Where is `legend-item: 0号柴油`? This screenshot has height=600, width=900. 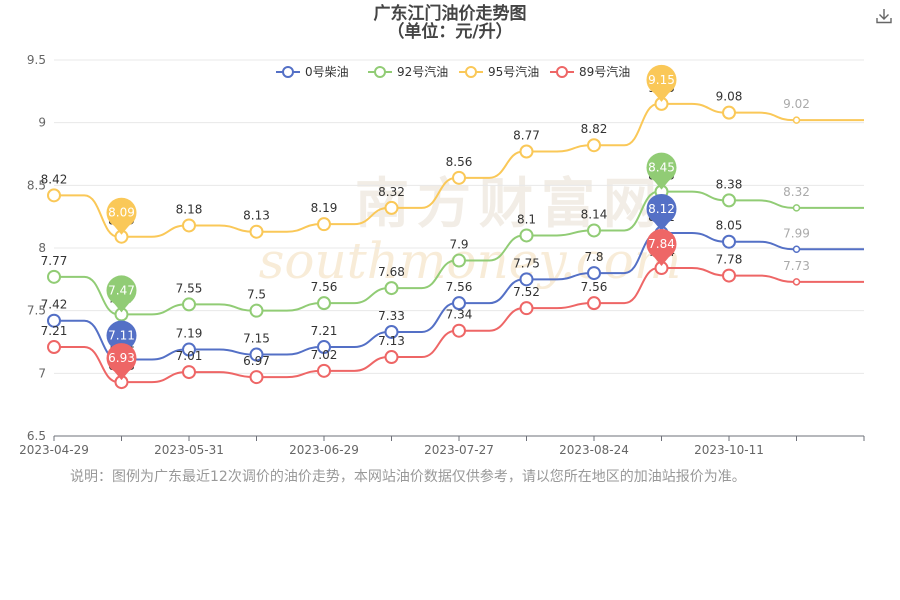 legend-item: 0号柴油 is located at coordinates (312, 72).